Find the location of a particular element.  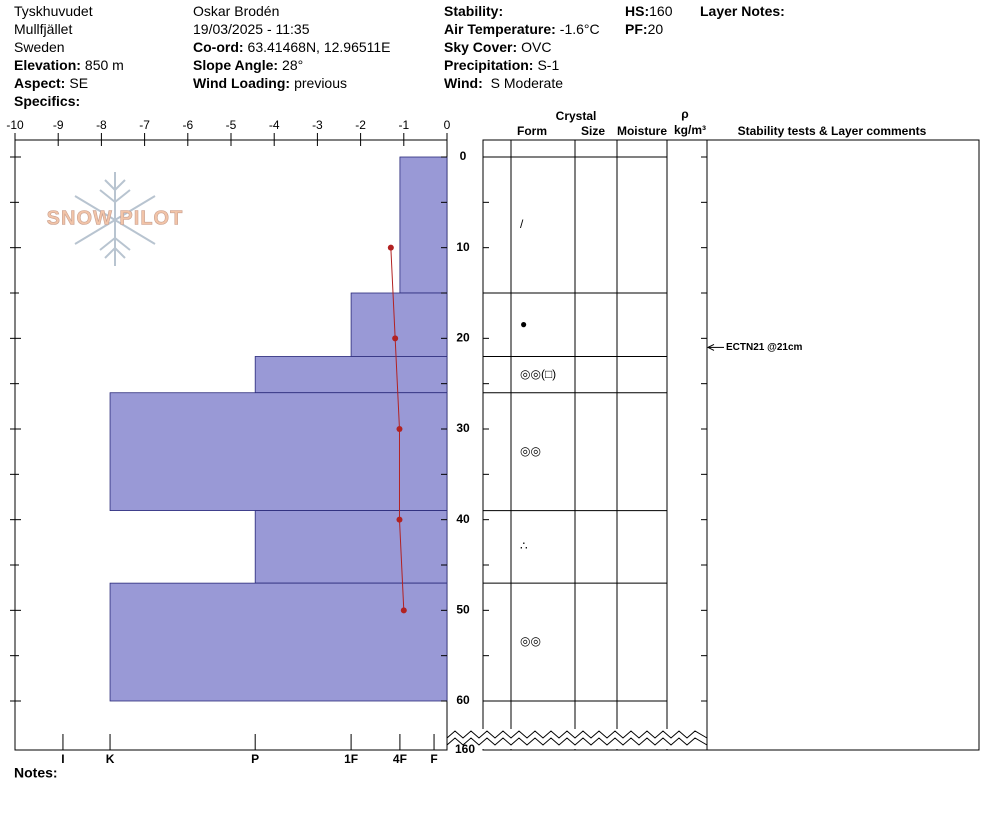

hardness-tick-label: 4F is located at coordinates (400, 759).